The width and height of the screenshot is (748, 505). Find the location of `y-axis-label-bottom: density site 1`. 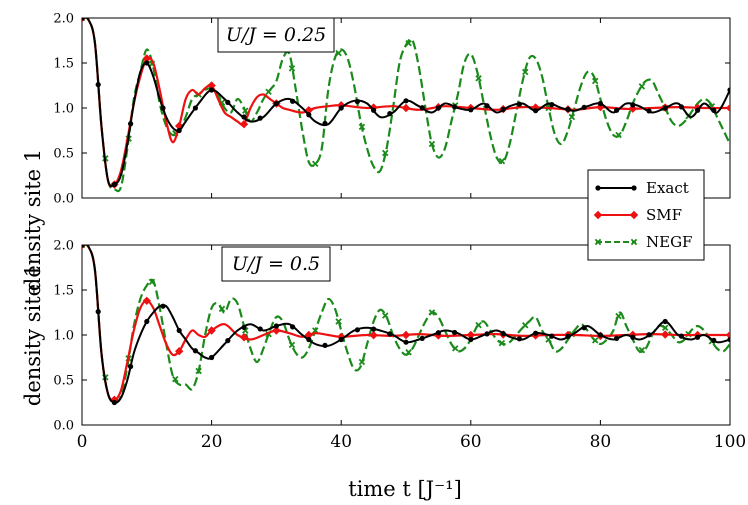

y-axis-label-bottom: density site 1 is located at coordinates (33, 335).